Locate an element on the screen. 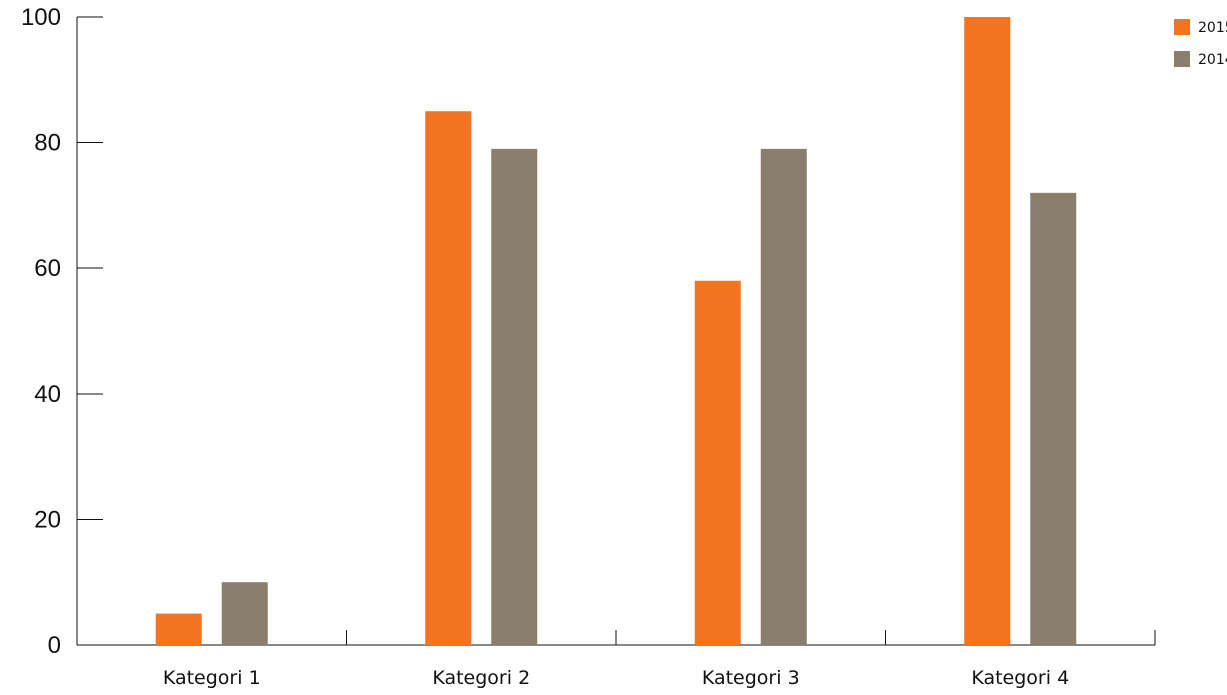 The image size is (1227, 695). y-tick-label: 40 is located at coordinates (47, 394).